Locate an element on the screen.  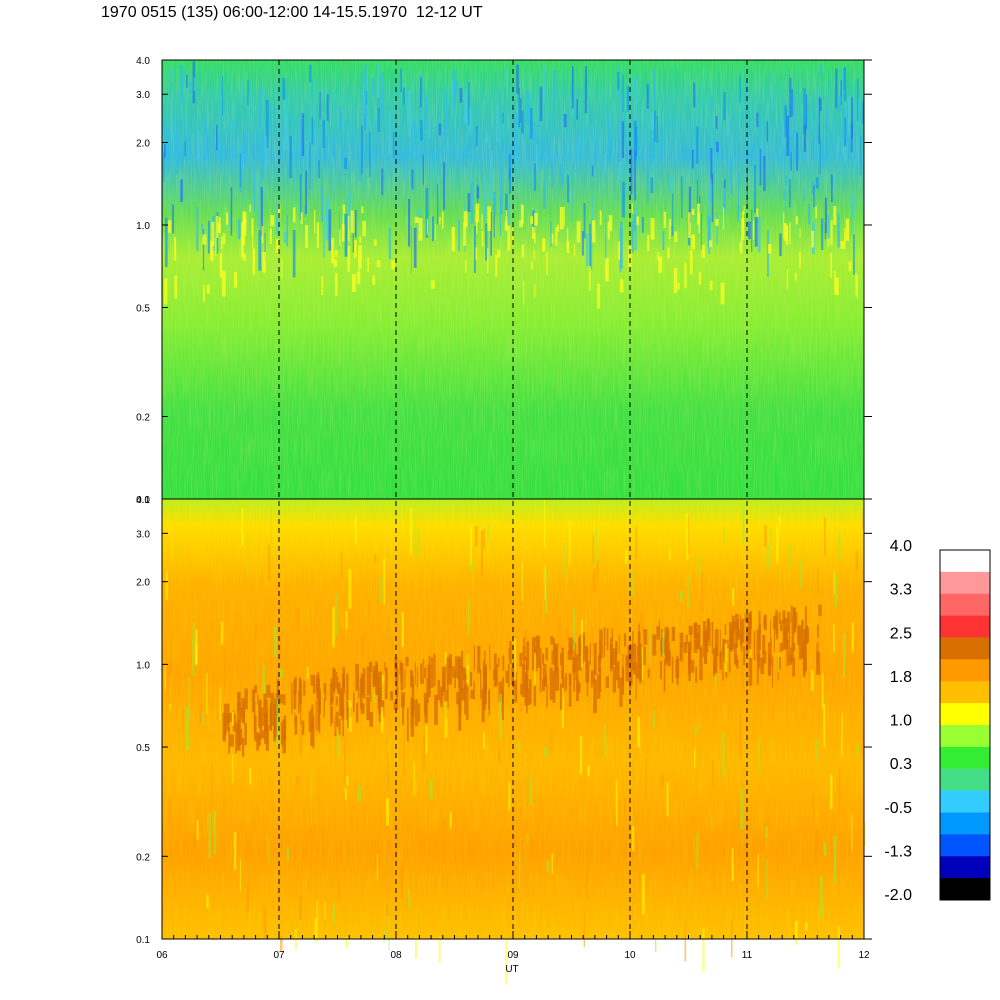
colorbar-label: 3.3 is located at coordinates (901, 590).